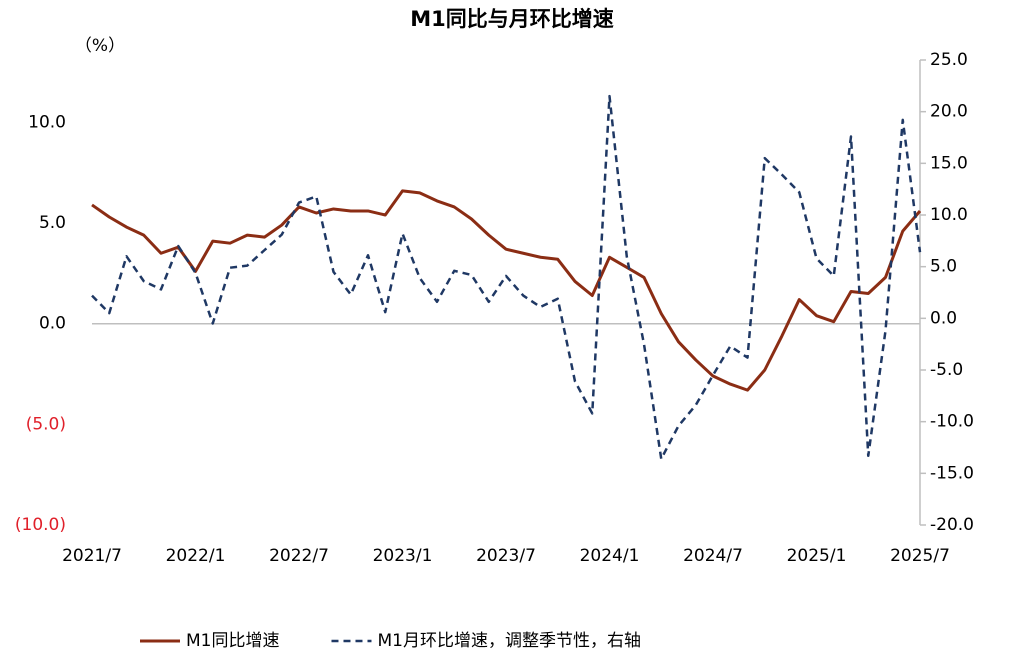  I want to click on legend-label: M1月环比增速，调整季节性，右轴, so click(508, 641).